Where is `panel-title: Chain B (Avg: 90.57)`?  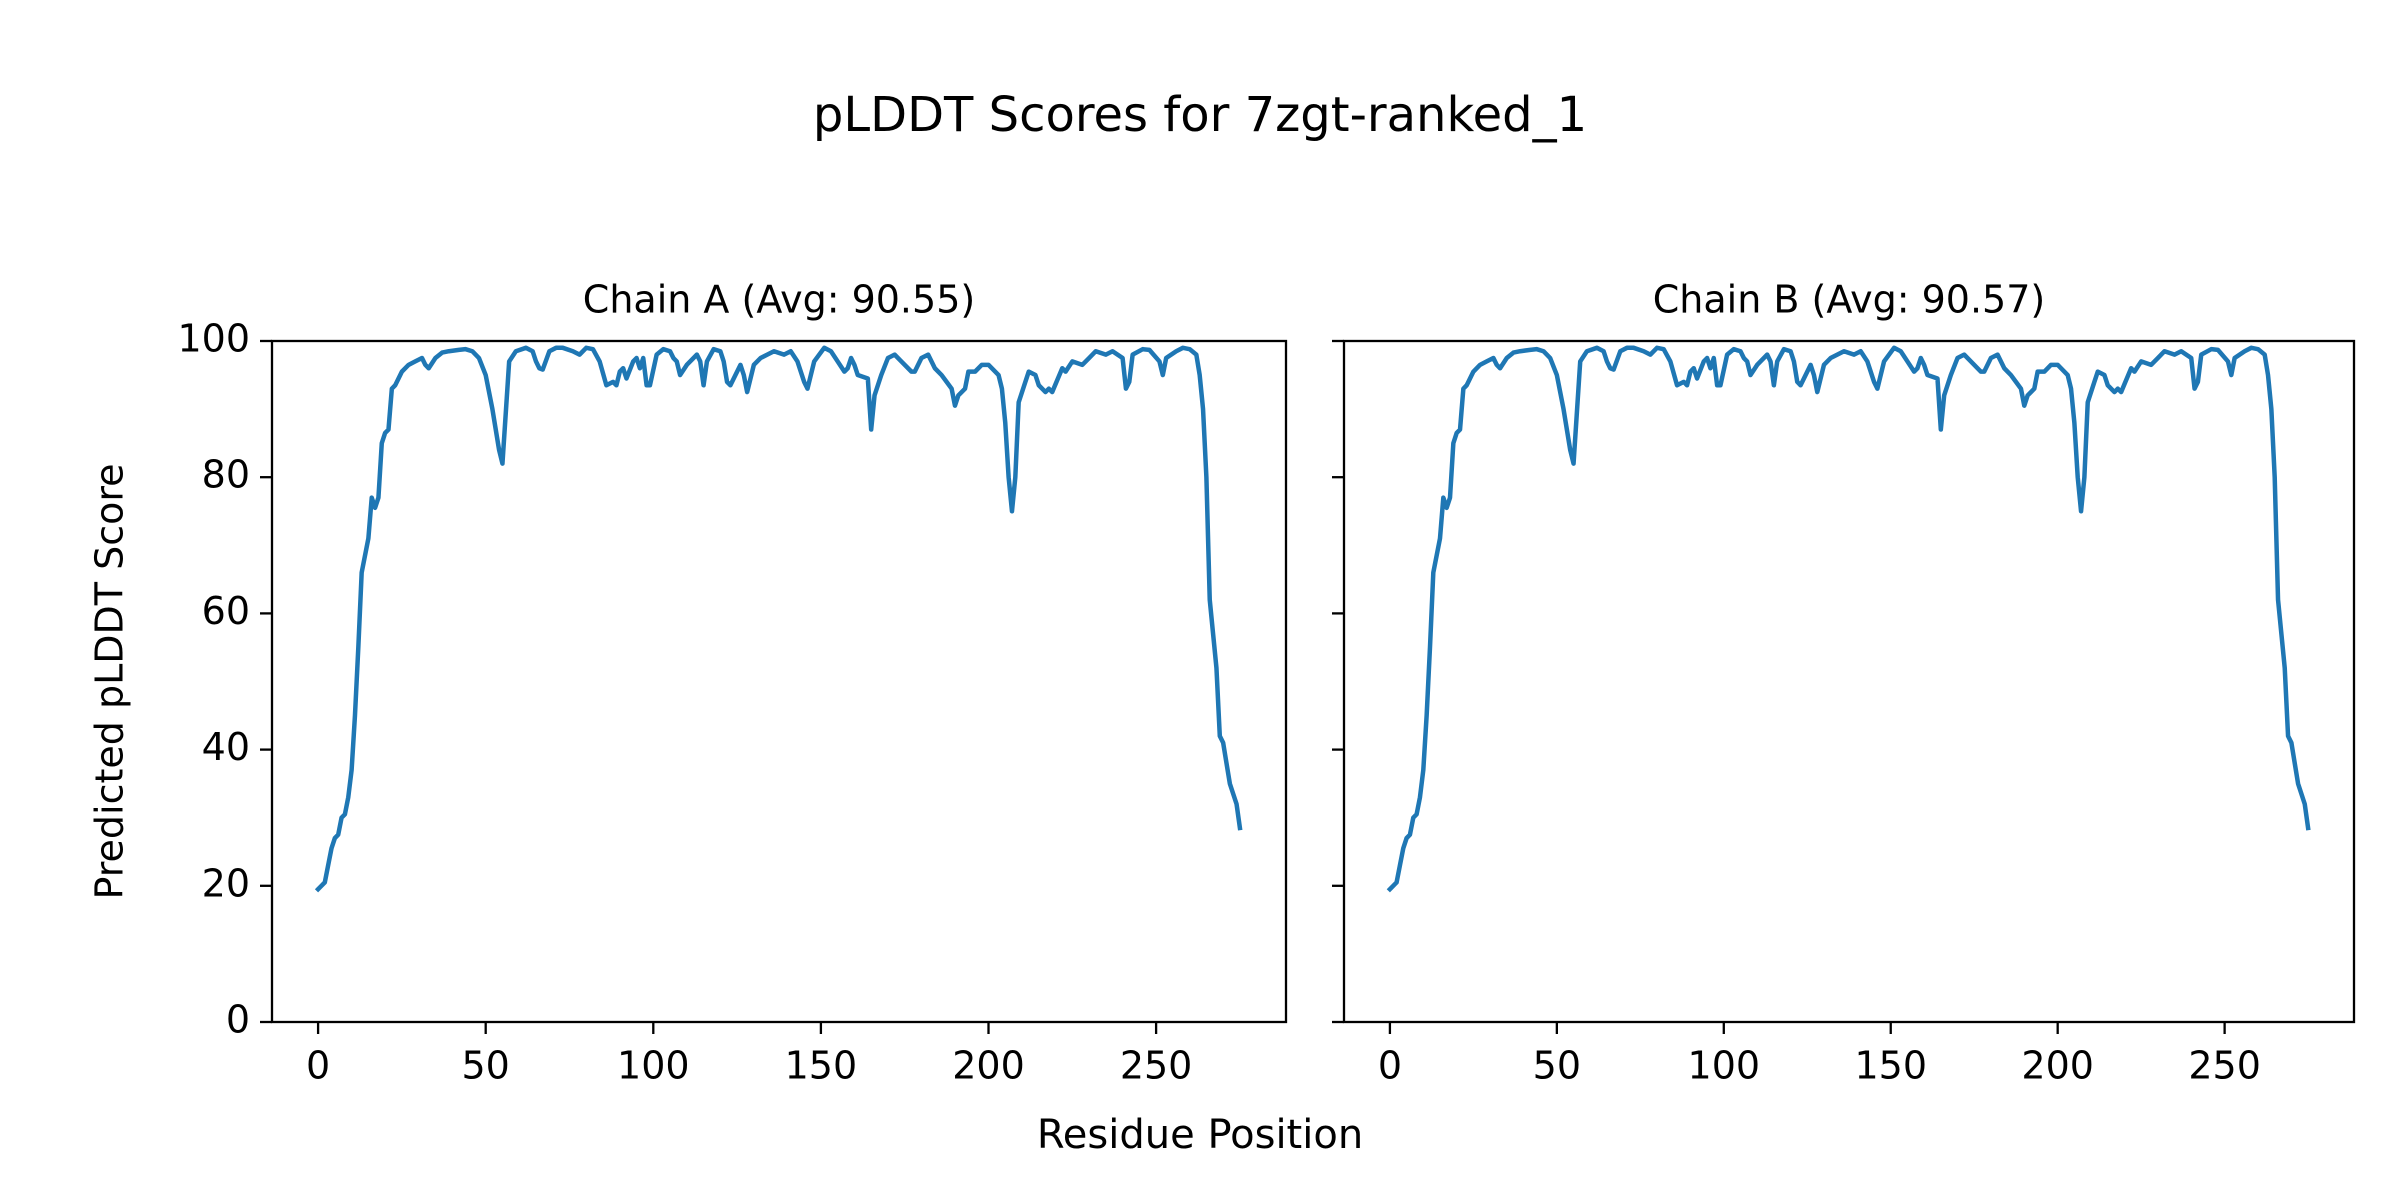
panel-title: Chain B (Avg: 90.57) is located at coordinates (1849, 300).